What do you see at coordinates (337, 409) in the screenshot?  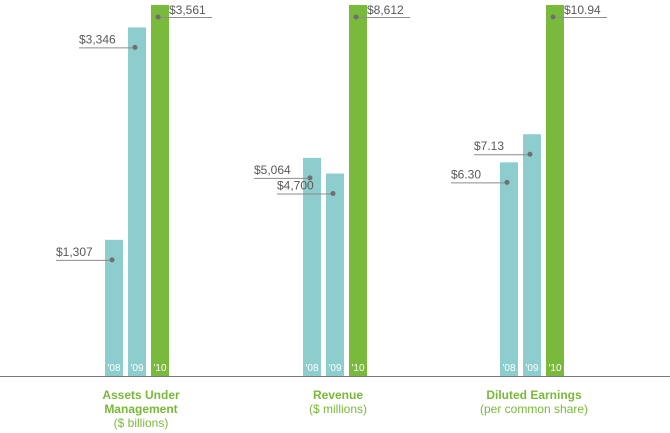 I see `chart-subtitle-revenue: ($ millions)` at bounding box center [337, 409].